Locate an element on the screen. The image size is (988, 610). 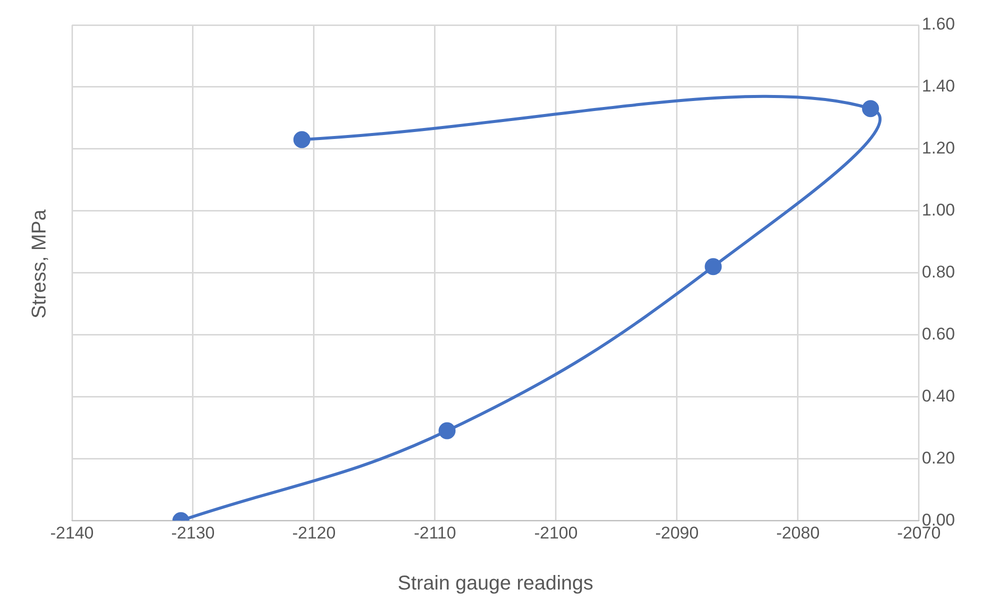
y-axis-title: Stress, MPa is located at coordinates (40, 264).